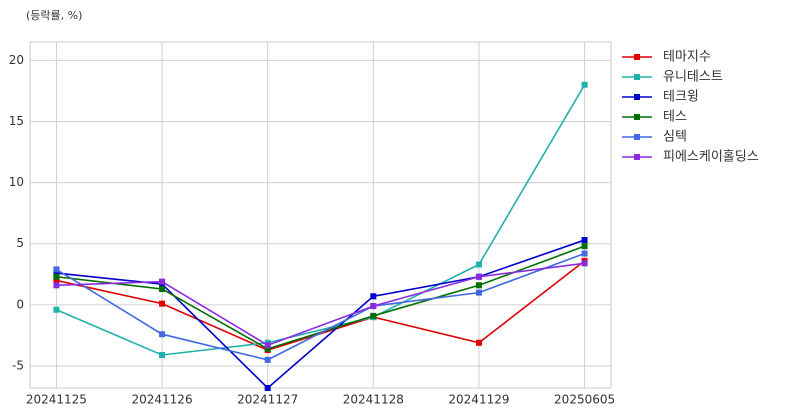 The image size is (789, 420). I want to click on x-tick-label: 20241125, so click(56, 400).